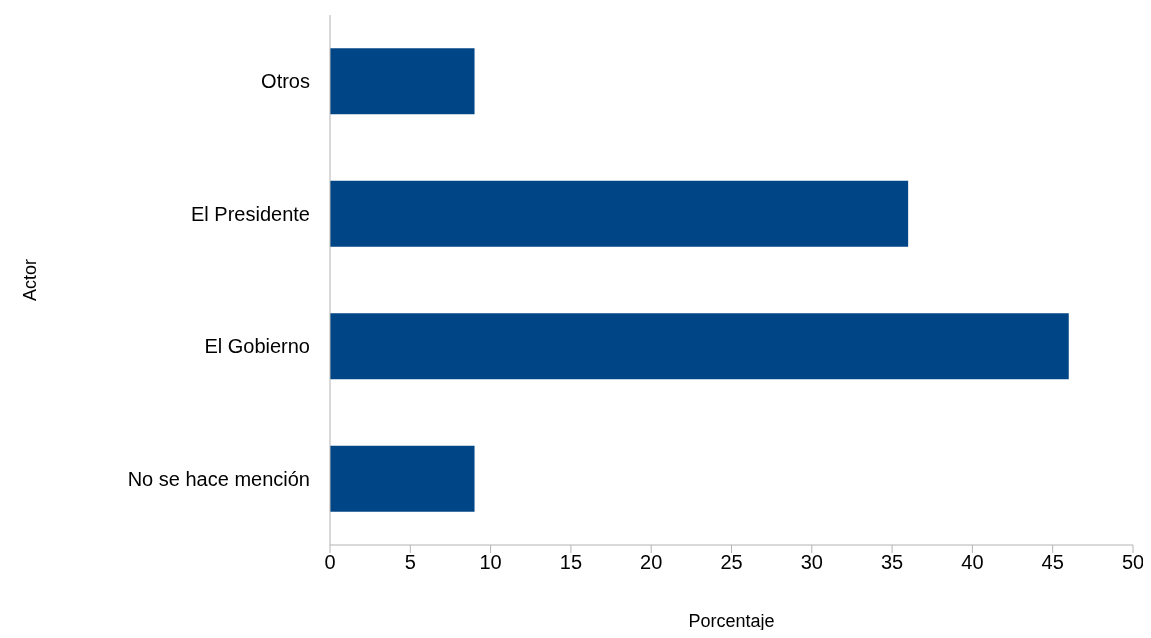  Describe the element at coordinates (218, 478) in the screenshot. I see `y-tick-label: No se hace mención` at that location.